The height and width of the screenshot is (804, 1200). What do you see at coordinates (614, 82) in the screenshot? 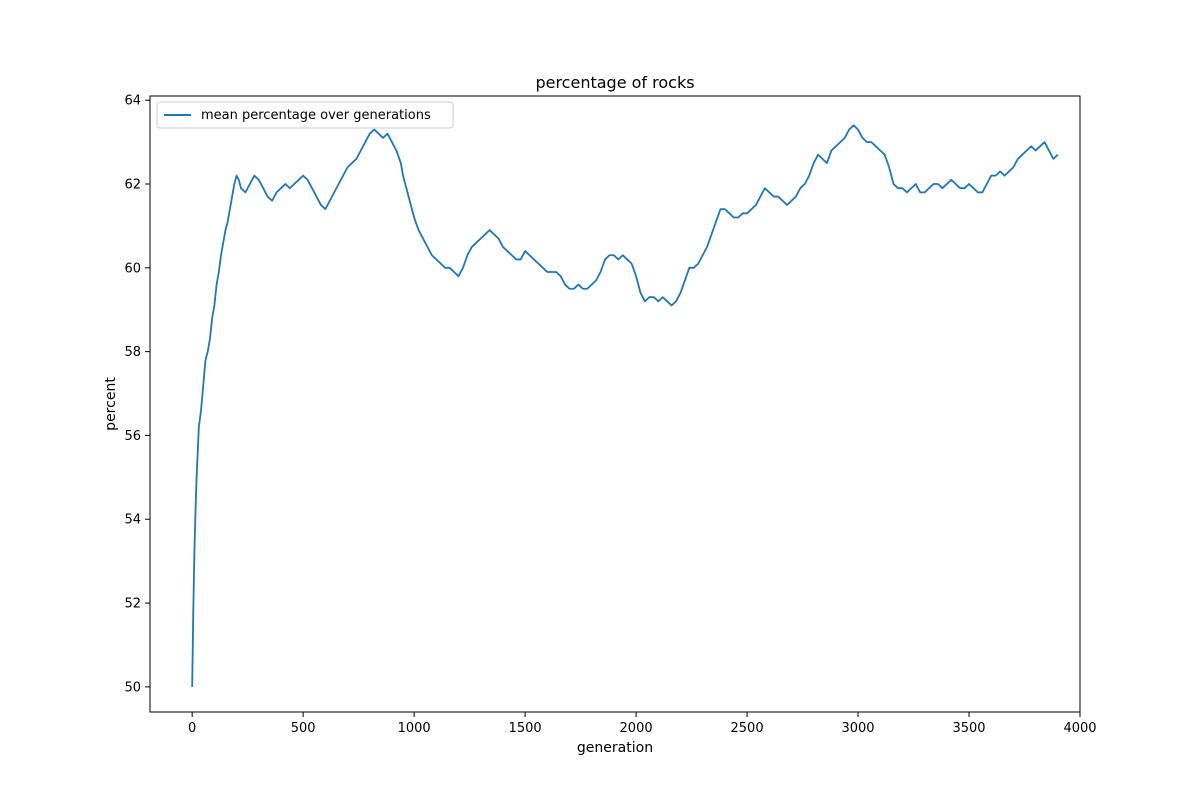
I see `chart-title: percentage of rocks` at bounding box center [614, 82].